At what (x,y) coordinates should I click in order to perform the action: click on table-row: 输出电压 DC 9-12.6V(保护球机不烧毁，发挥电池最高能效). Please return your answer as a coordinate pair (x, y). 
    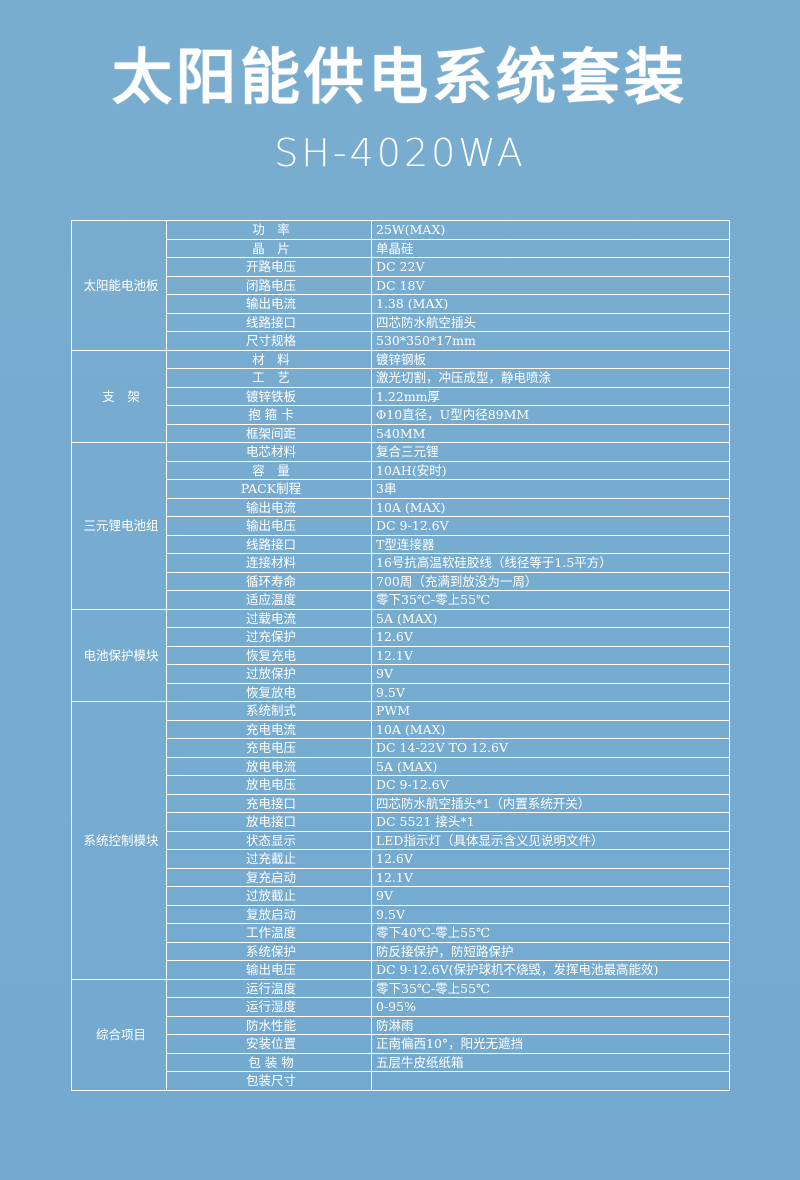
    Looking at the image, I should click on (401, 970).